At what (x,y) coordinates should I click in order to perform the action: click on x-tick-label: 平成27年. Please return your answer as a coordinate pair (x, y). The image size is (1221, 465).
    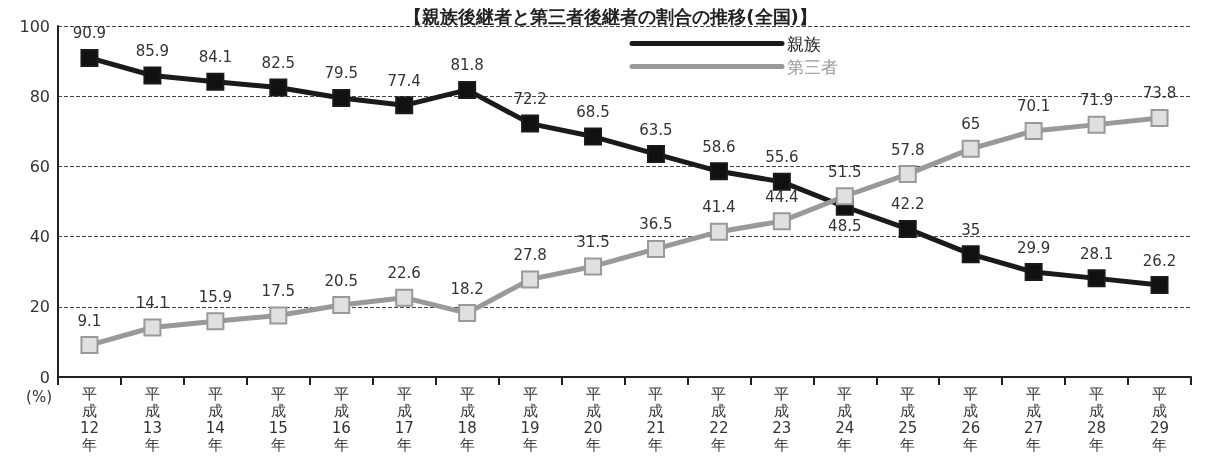
    Looking at the image, I should click on (1034, 419).